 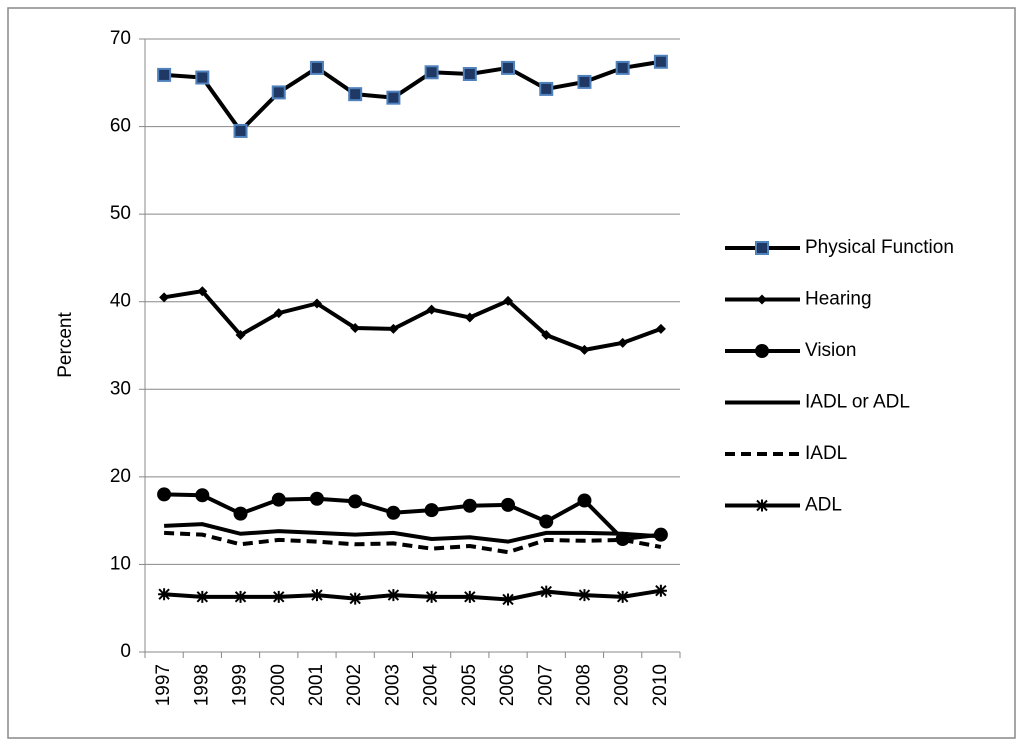 I want to click on y-tick-label: 50, so click(x=120, y=213).